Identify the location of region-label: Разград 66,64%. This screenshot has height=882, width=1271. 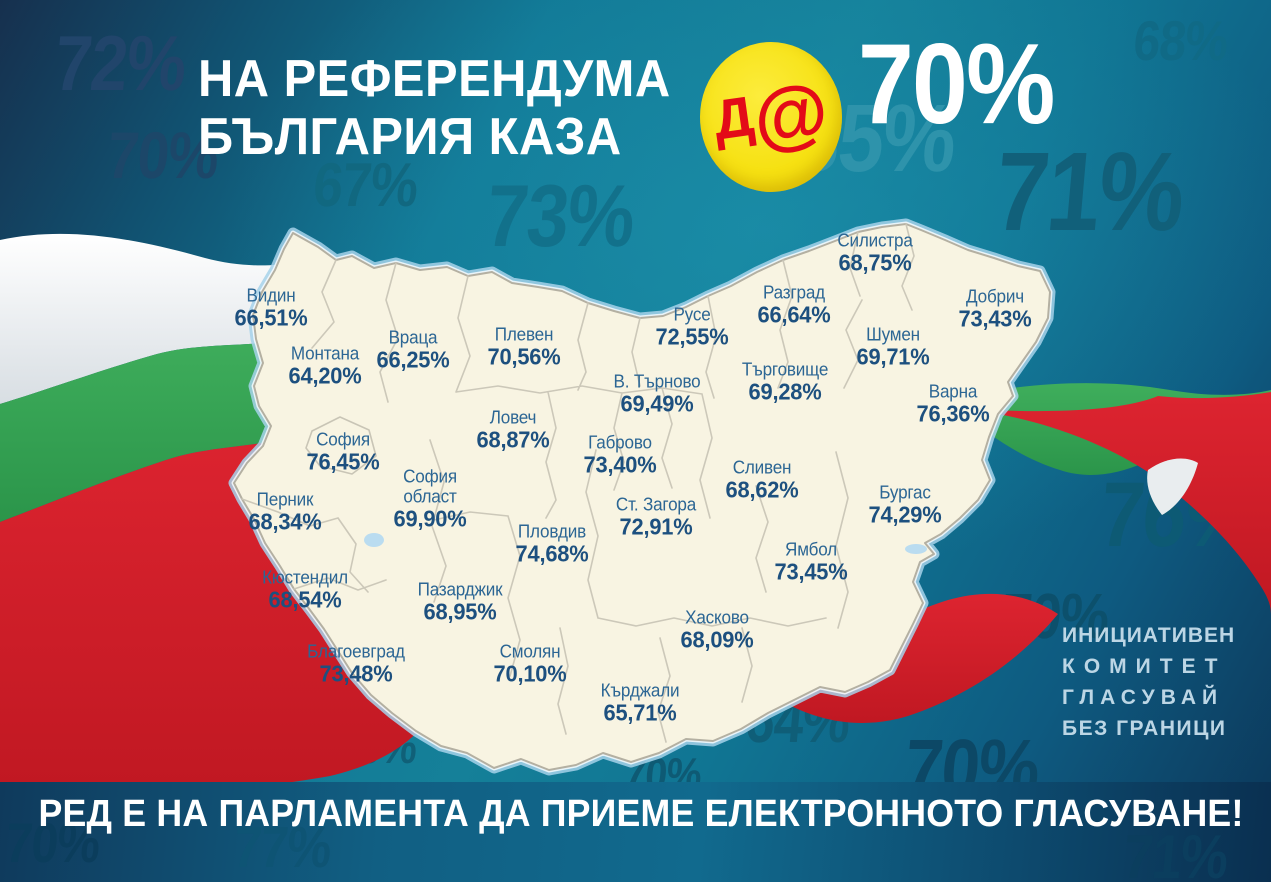
(794, 305).